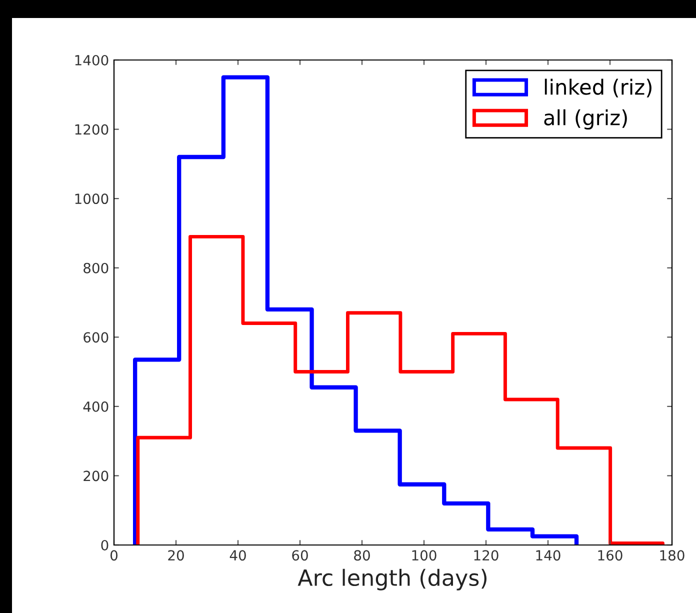 This screenshot has width=696, height=613. Describe the element at coordinates (610, 555) in the screenshot. I see `x-tick-label: 160` at that location.